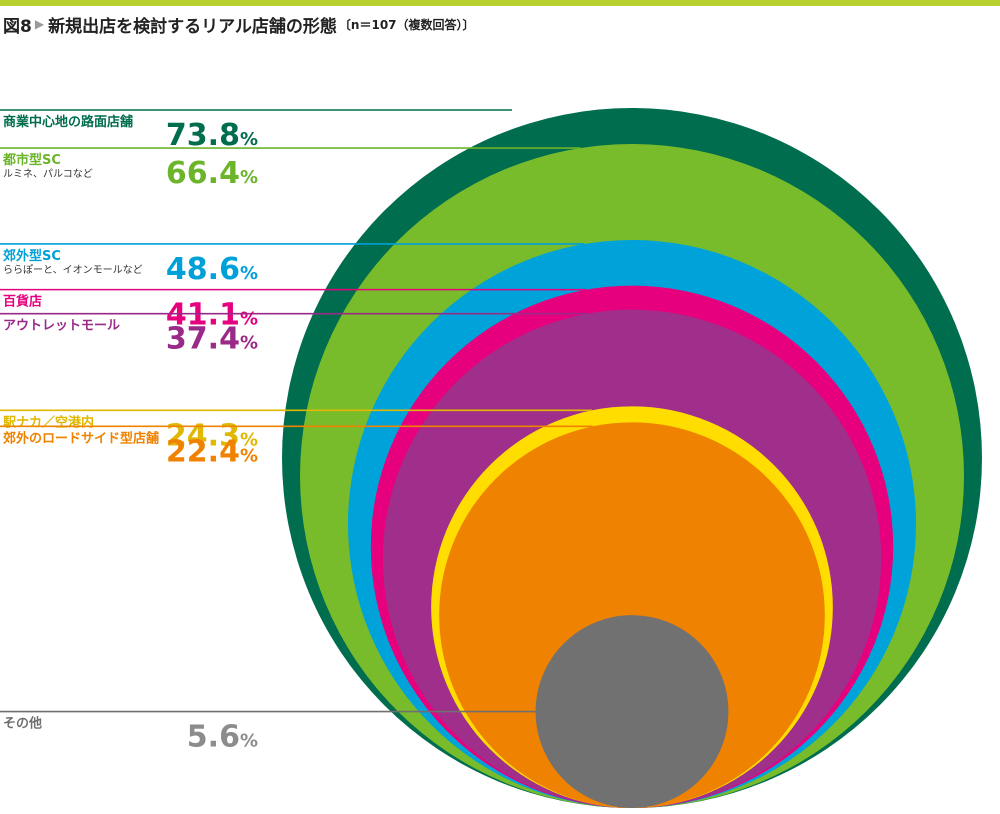  I want to click on value-label-7: 5.6%, so click(222, 737).